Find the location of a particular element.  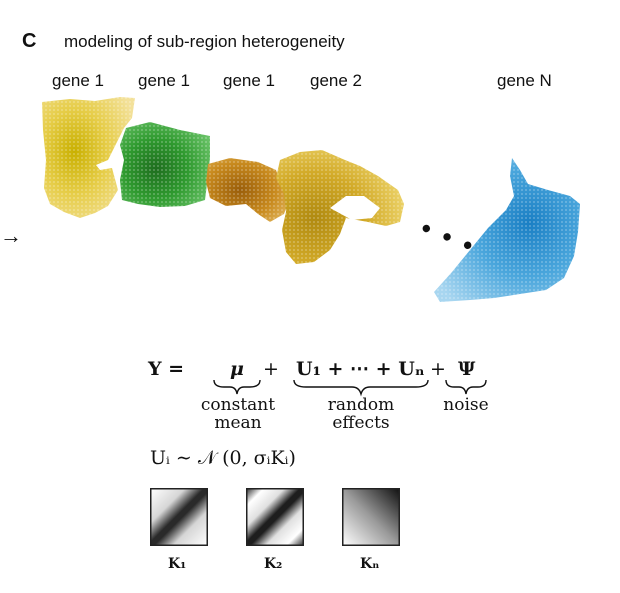

kernel-label-1: K₁ is located at coordinates (177, 564).